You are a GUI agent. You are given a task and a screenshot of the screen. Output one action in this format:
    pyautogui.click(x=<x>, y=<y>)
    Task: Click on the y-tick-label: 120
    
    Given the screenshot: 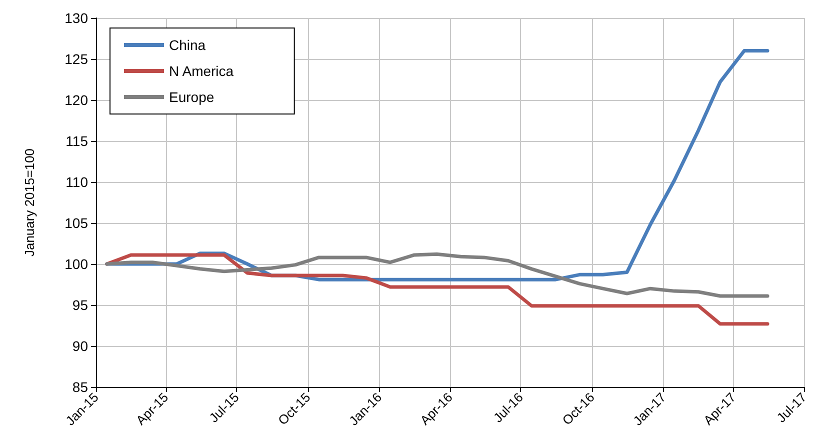 What is the action you would take?
    pyautogui.click(x=76, y=100)
    